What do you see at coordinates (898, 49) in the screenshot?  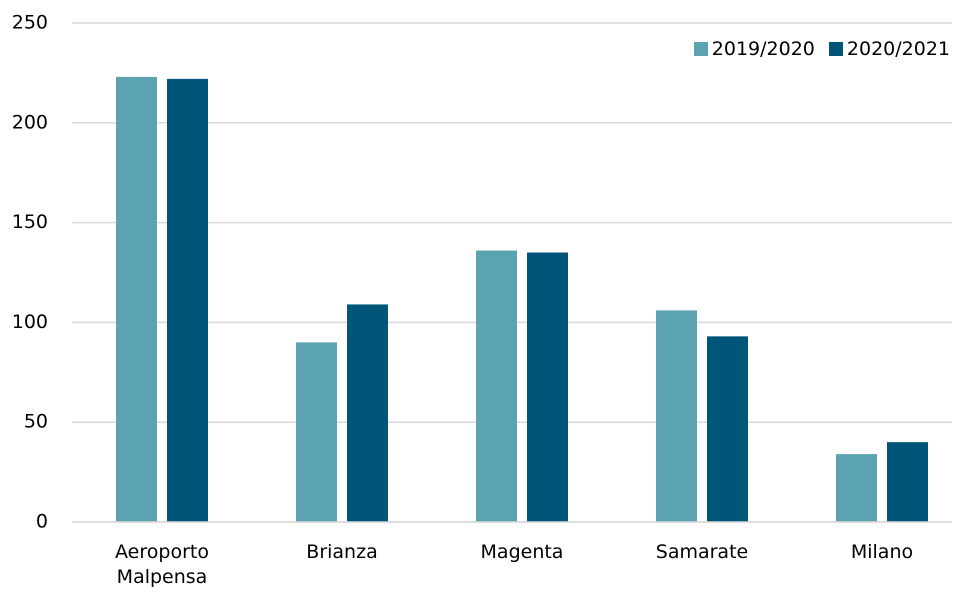 I see `legend-label: 2020/2021` at bounding box center [898, 49].